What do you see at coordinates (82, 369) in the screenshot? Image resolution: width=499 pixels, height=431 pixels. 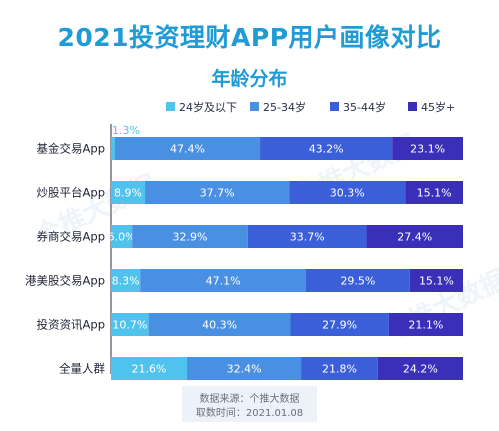 I see `category-label: 全量人群` at bounding box center [82, 369].